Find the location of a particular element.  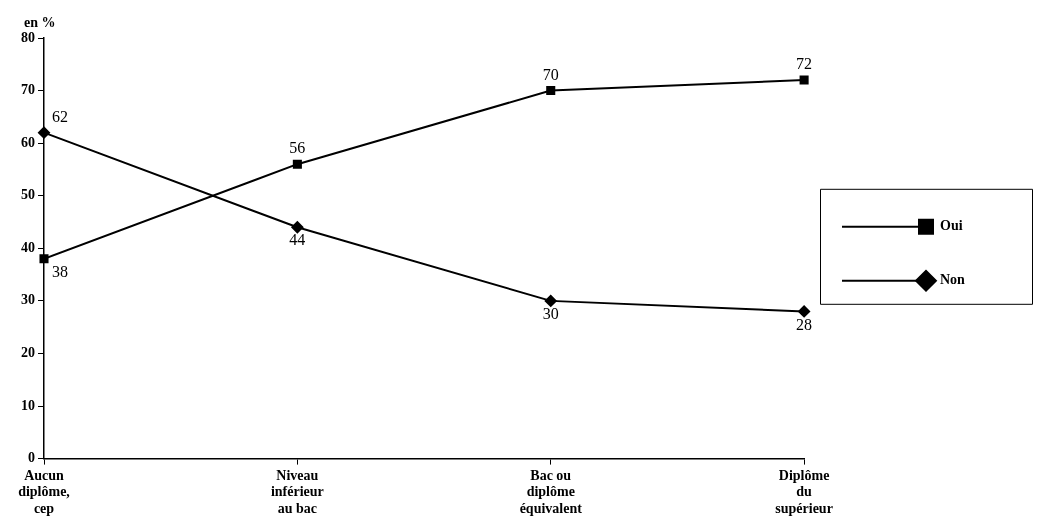

x-tick-label: Diplôme du supérieur is located at coordinates (804, 492).